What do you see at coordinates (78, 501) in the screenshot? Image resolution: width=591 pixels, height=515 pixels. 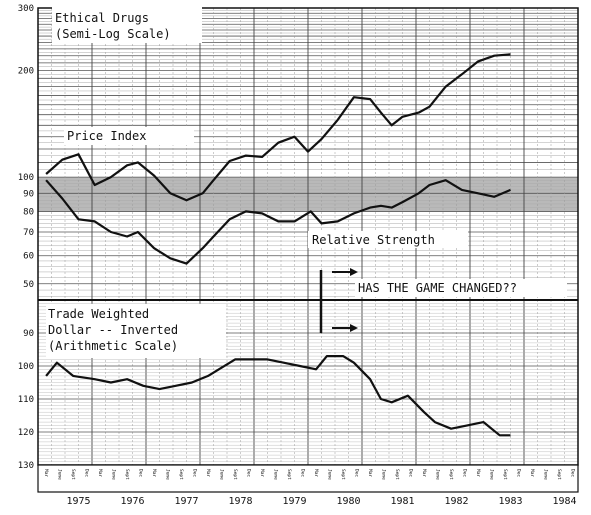 I see `x-year-tick-0: 1975` at bounding box center [78, 501].